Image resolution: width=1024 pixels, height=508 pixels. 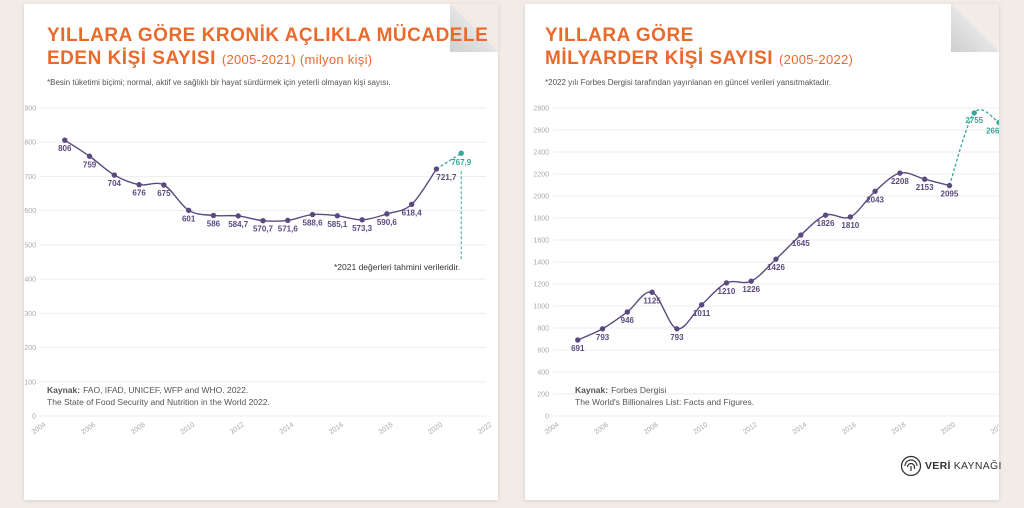 I want to click on data-label: 588,6, so click(x=313, y=223).